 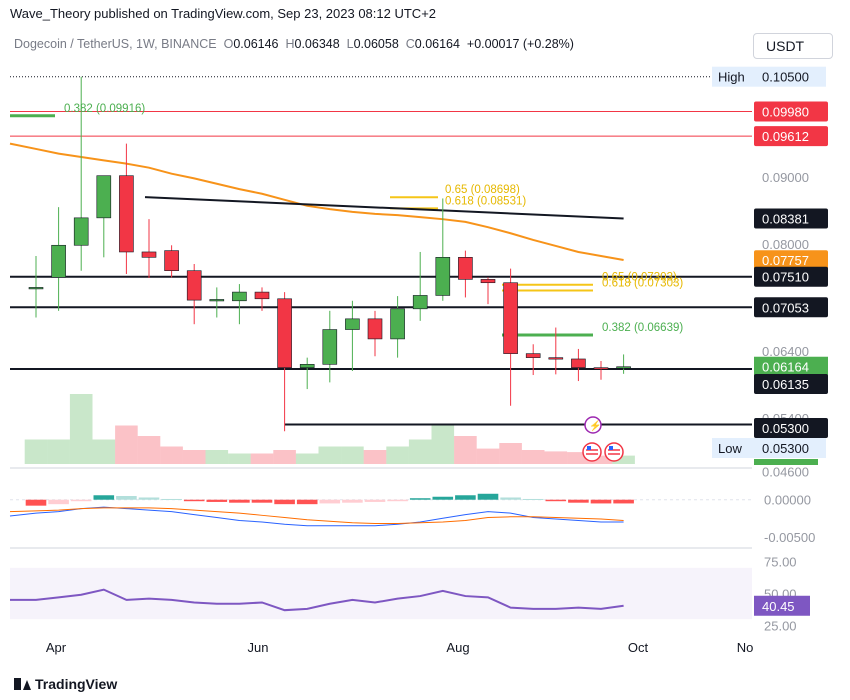 I want to click on x-tick-Aug: Aug, so click(x=457, y=647).